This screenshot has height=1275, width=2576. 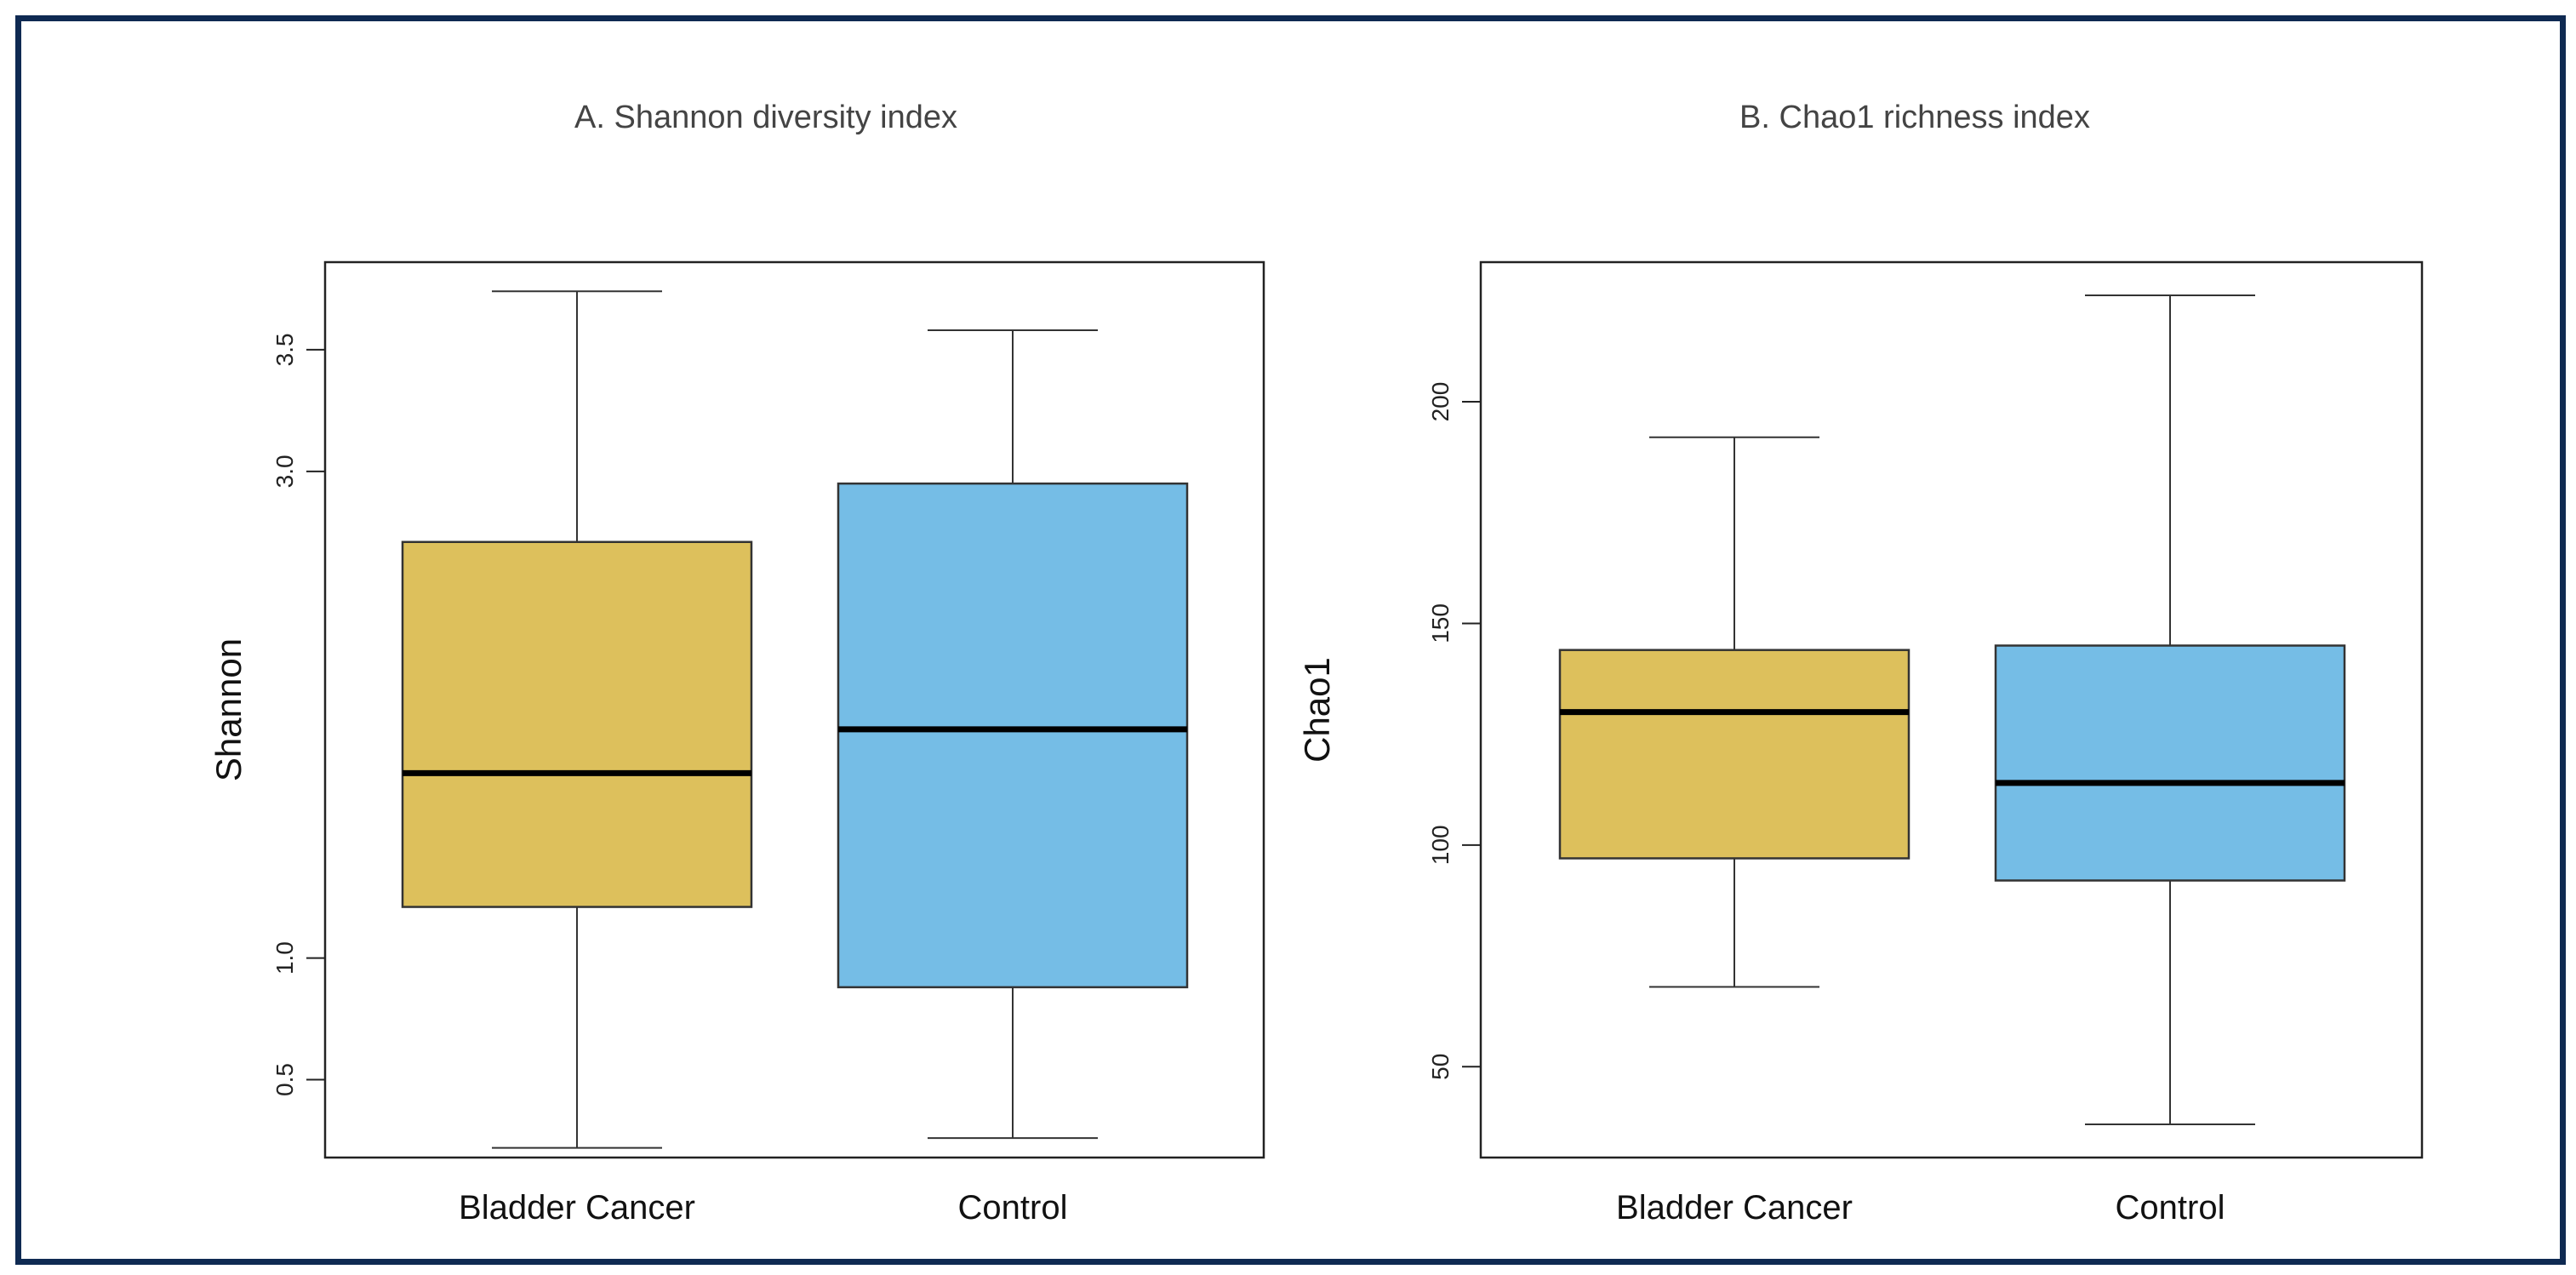 I want to click on y-tick-label: 150, so click(x=1440, y=623).